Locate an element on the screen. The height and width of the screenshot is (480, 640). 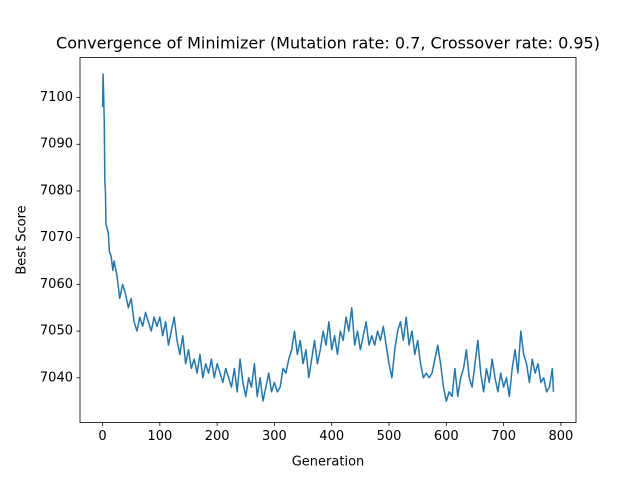
x-tick-label: 800 is located at coordinates (560, 436).